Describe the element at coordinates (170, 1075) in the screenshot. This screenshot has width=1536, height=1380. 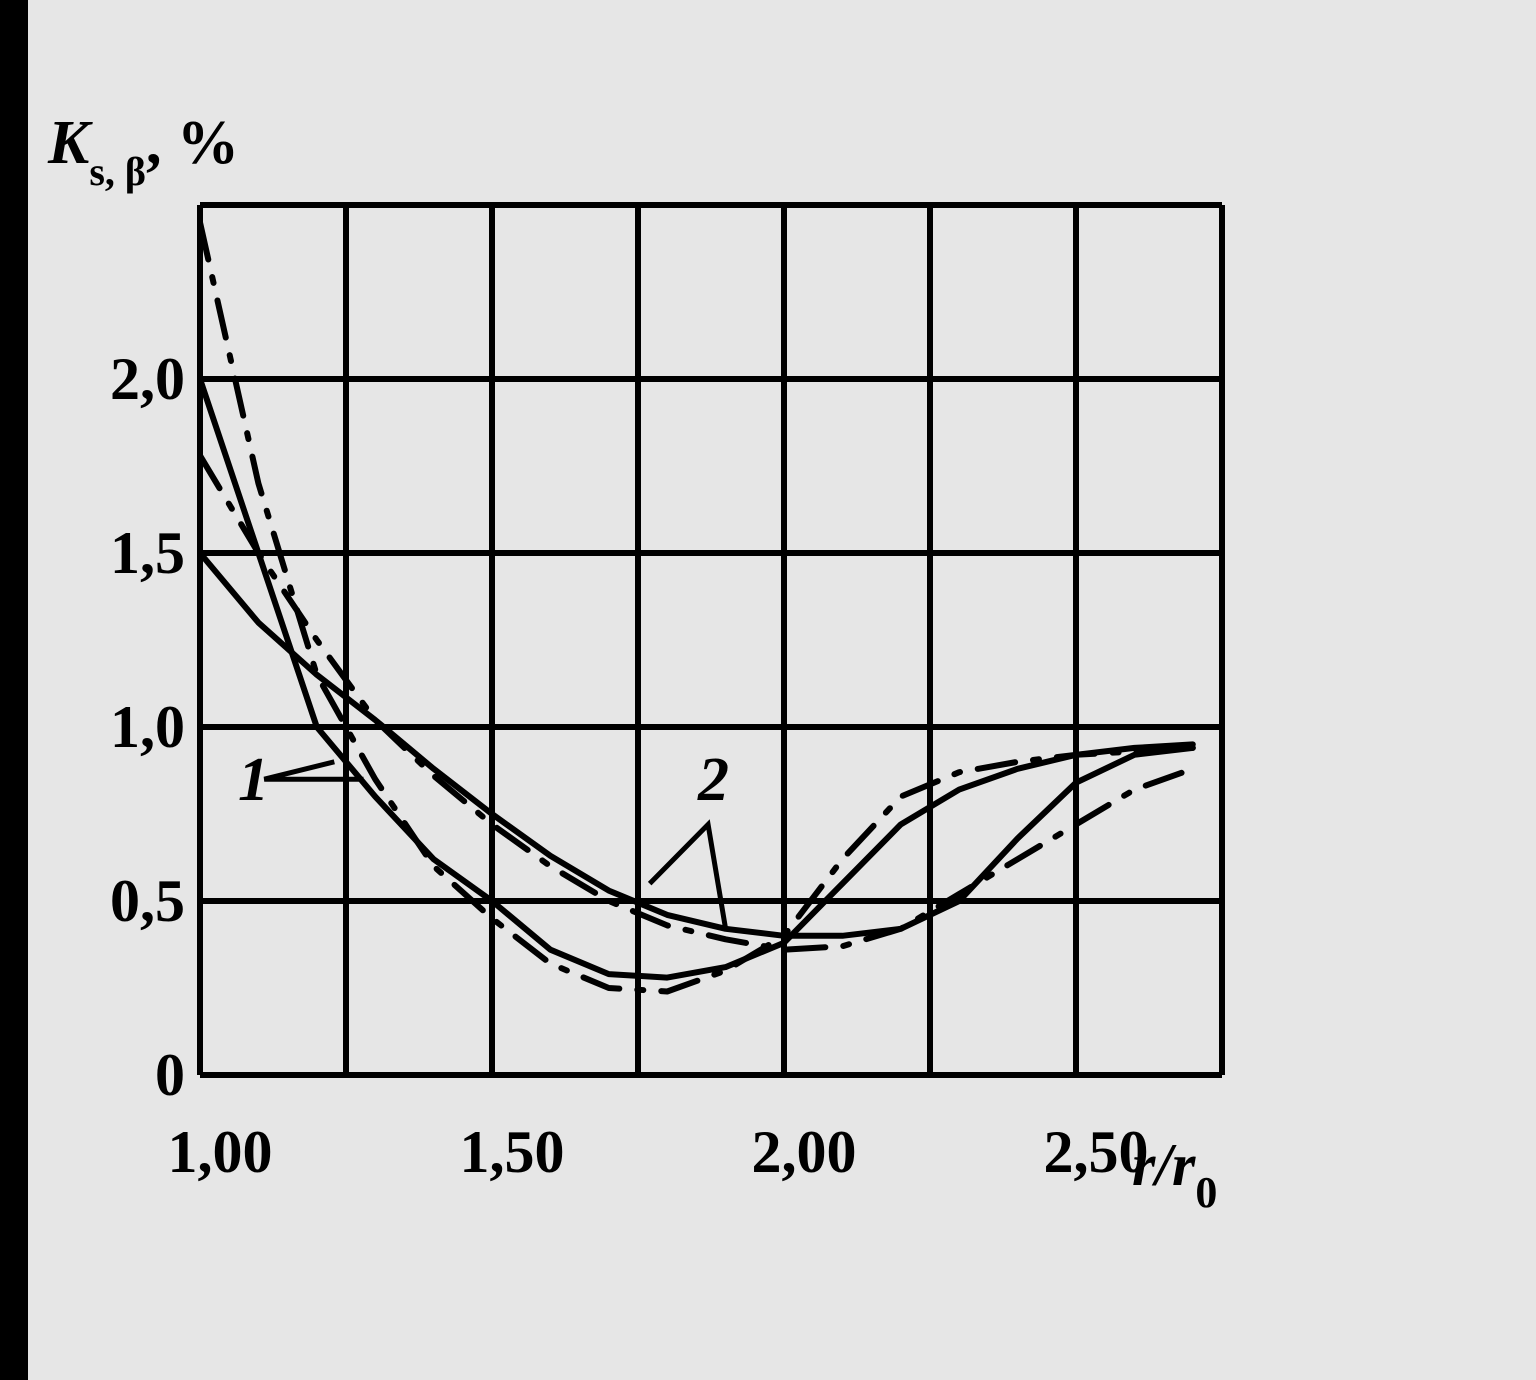
I see `y-tick-label: 0` at that location.